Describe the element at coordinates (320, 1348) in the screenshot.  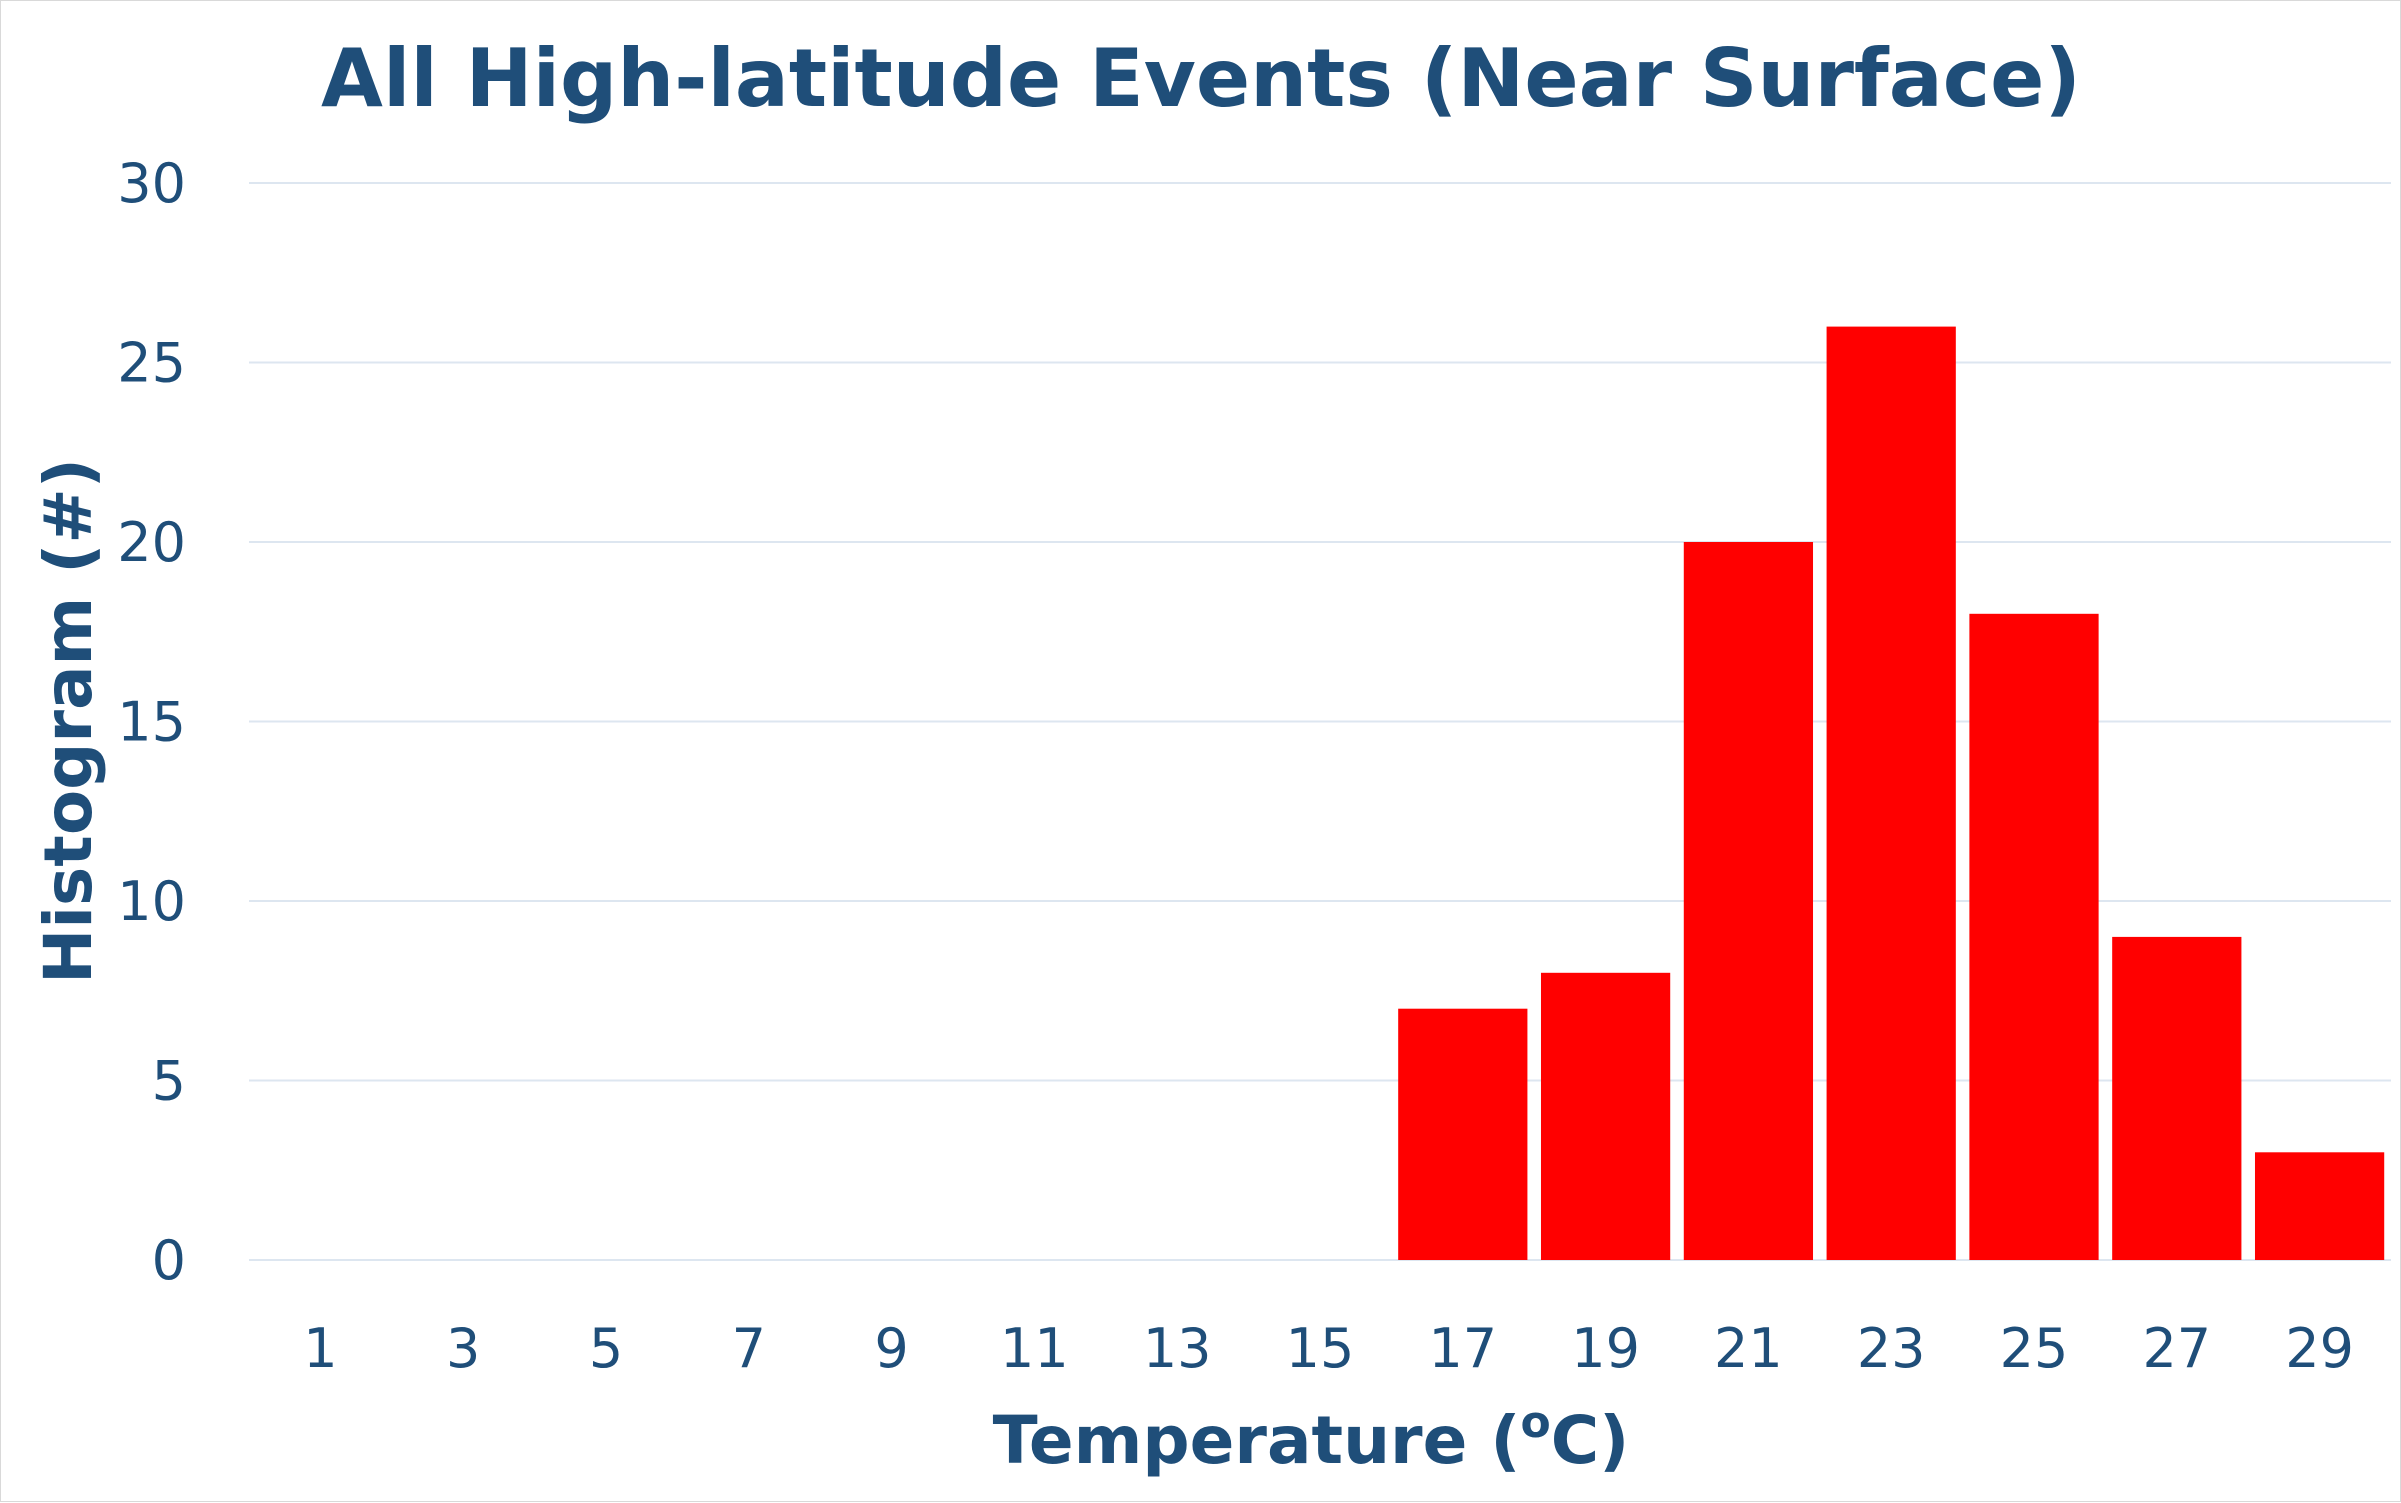
I see `x-tick-label: 1` at that location.